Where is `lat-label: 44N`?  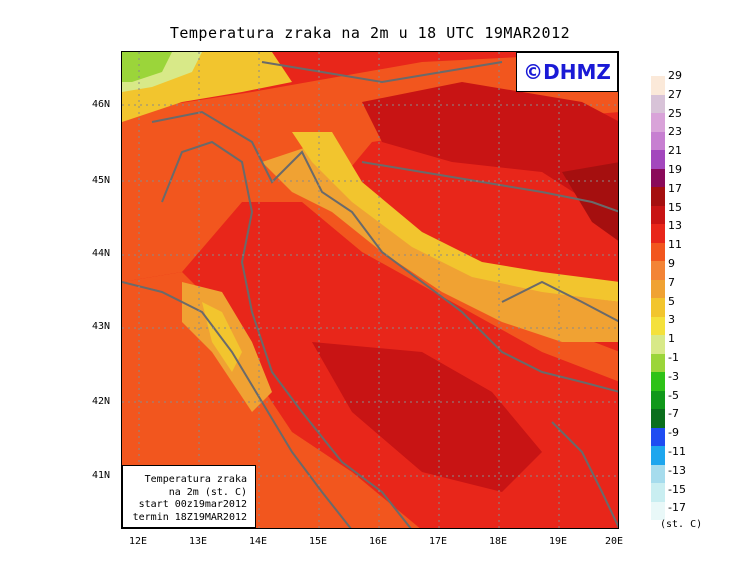 lat-label: 44N is located at coordinates (101, 253).